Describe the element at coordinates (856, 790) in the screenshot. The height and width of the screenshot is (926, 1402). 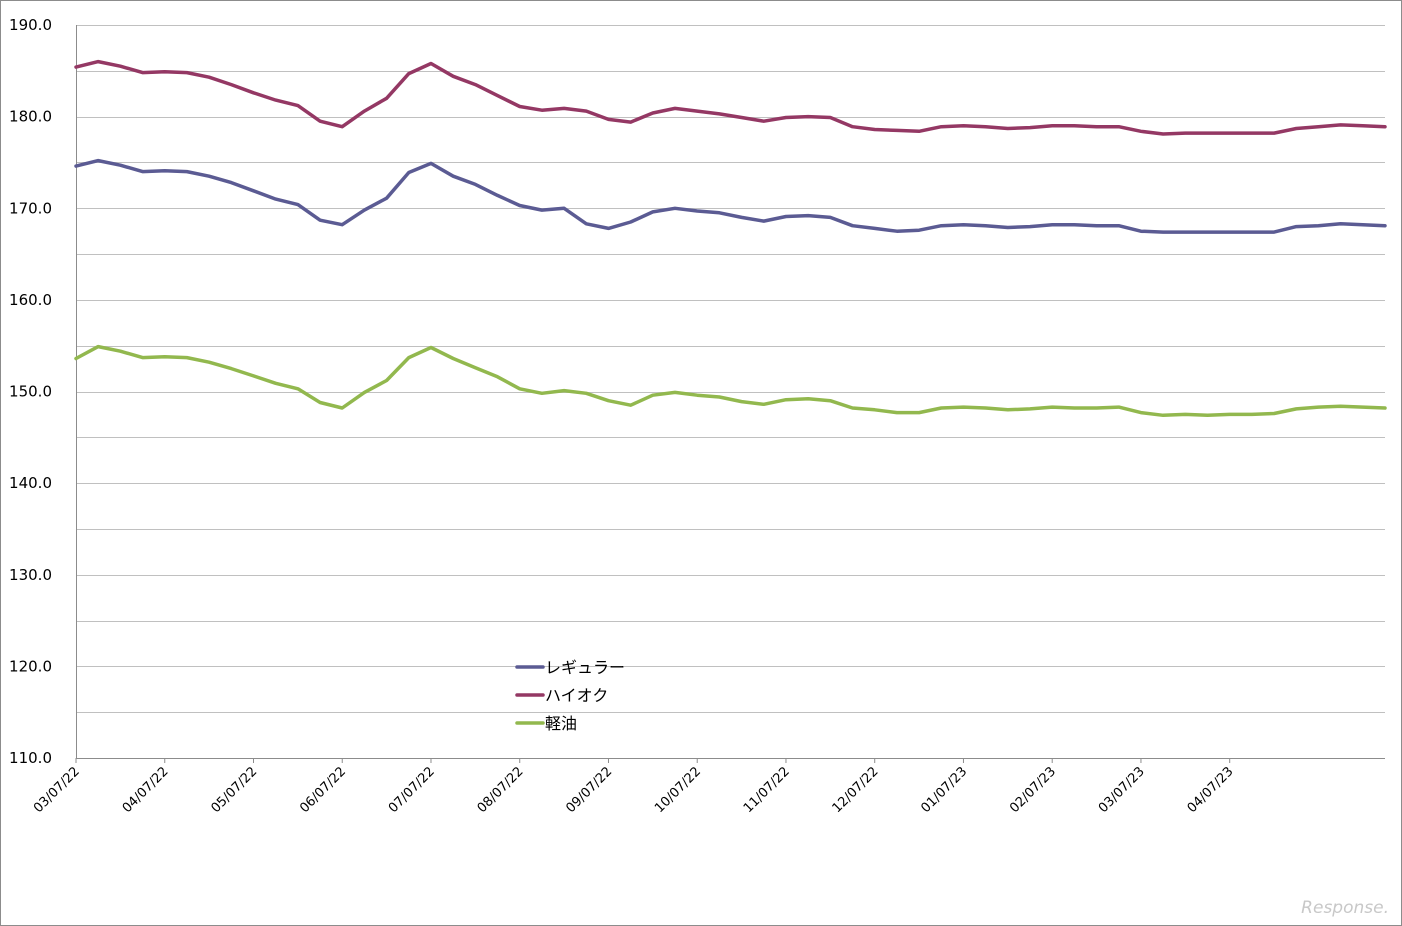
I see `x-tick-label: 12/07/22` at that location.